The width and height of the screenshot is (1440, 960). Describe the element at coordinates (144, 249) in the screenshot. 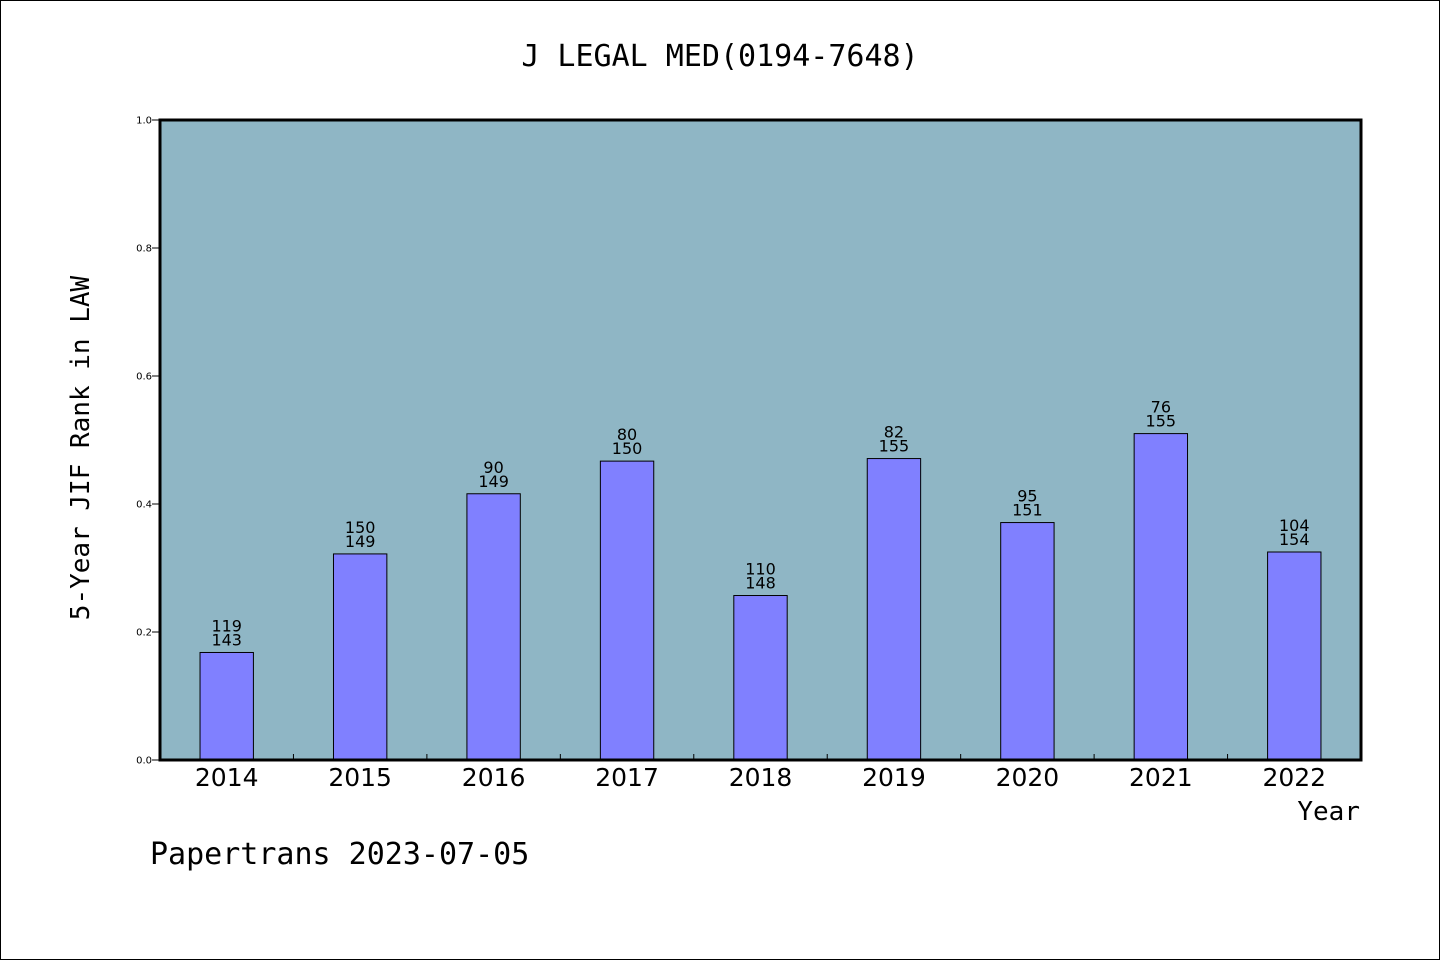

I see `y-tick-label: 0.8` at that location.